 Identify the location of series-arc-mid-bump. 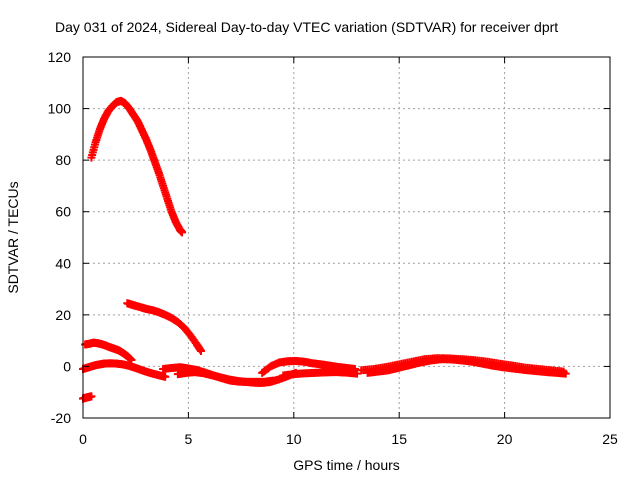
(308, 367).